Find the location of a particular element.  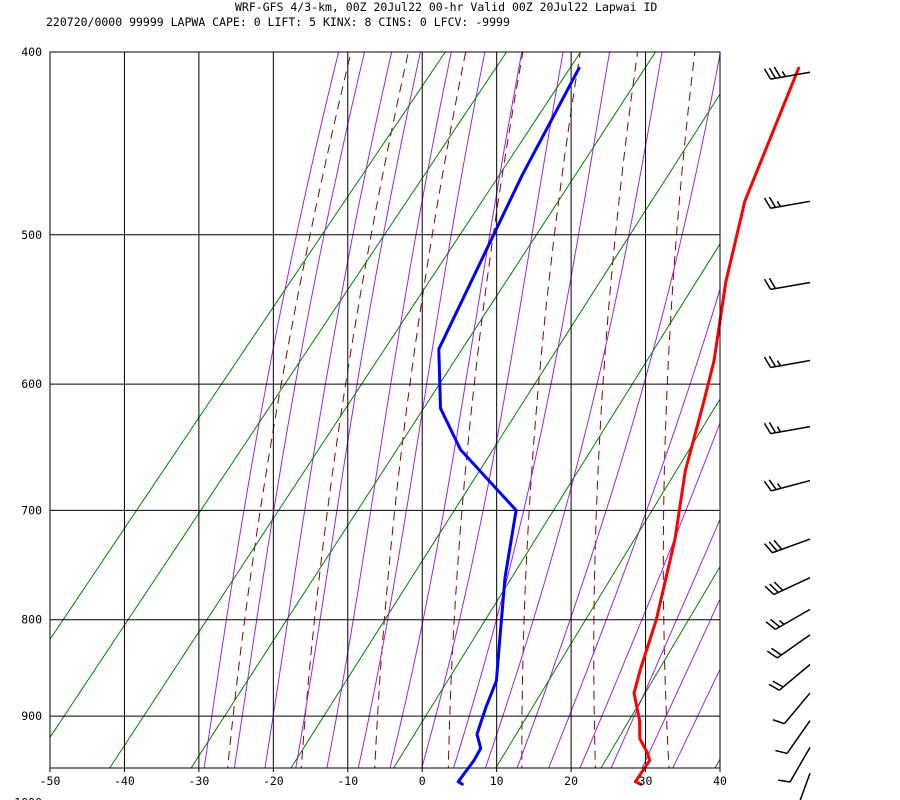

y-tick-label: 900 is located at coordinates (31, 716).